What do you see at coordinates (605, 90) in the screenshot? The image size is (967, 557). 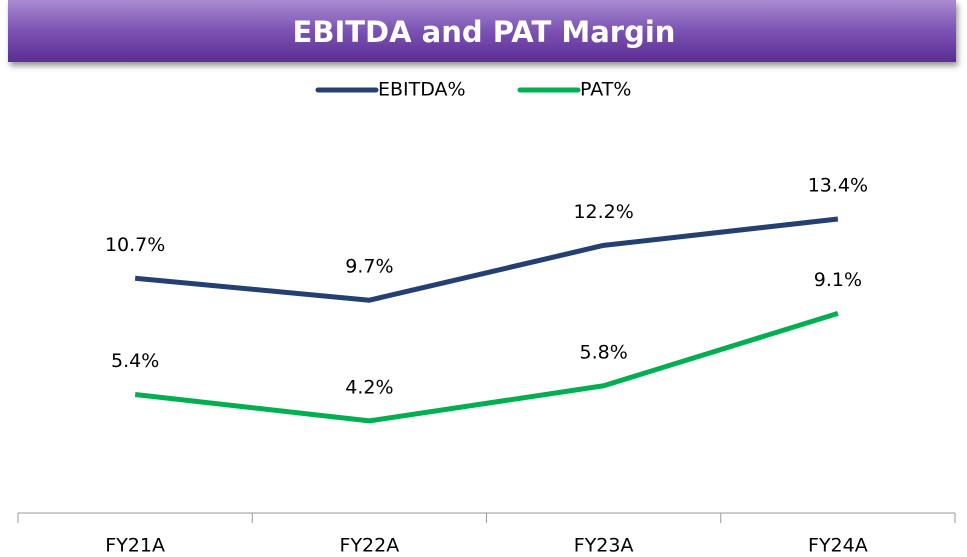 I see `legend-label: PAT%` at bounding box center [605, 90].